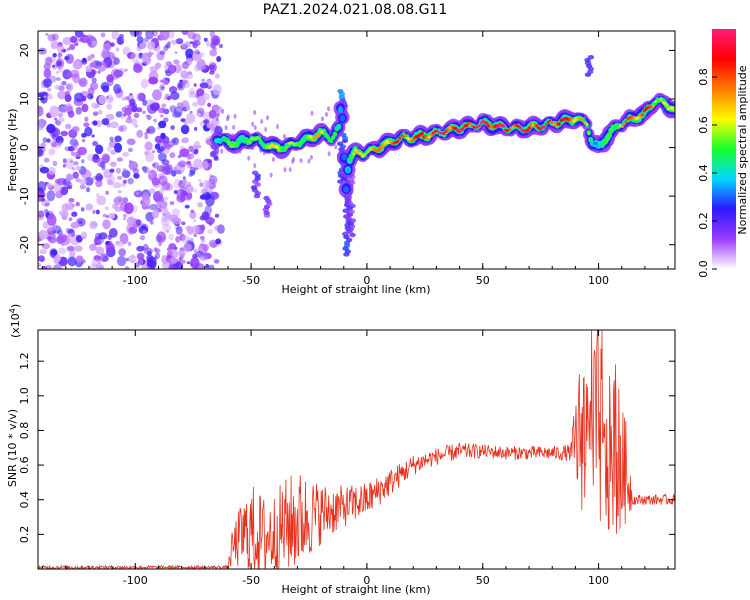 The image size is (750, 600). I want to click on x-tick-label: 100, so click(598, 280).